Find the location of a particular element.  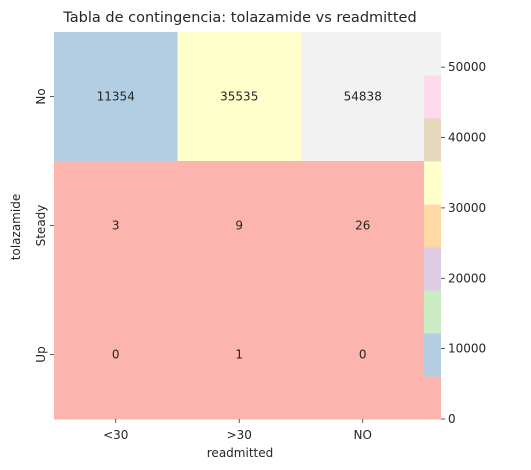

colorbar-tick-label: 50000 is located at coordinates (467, 67).